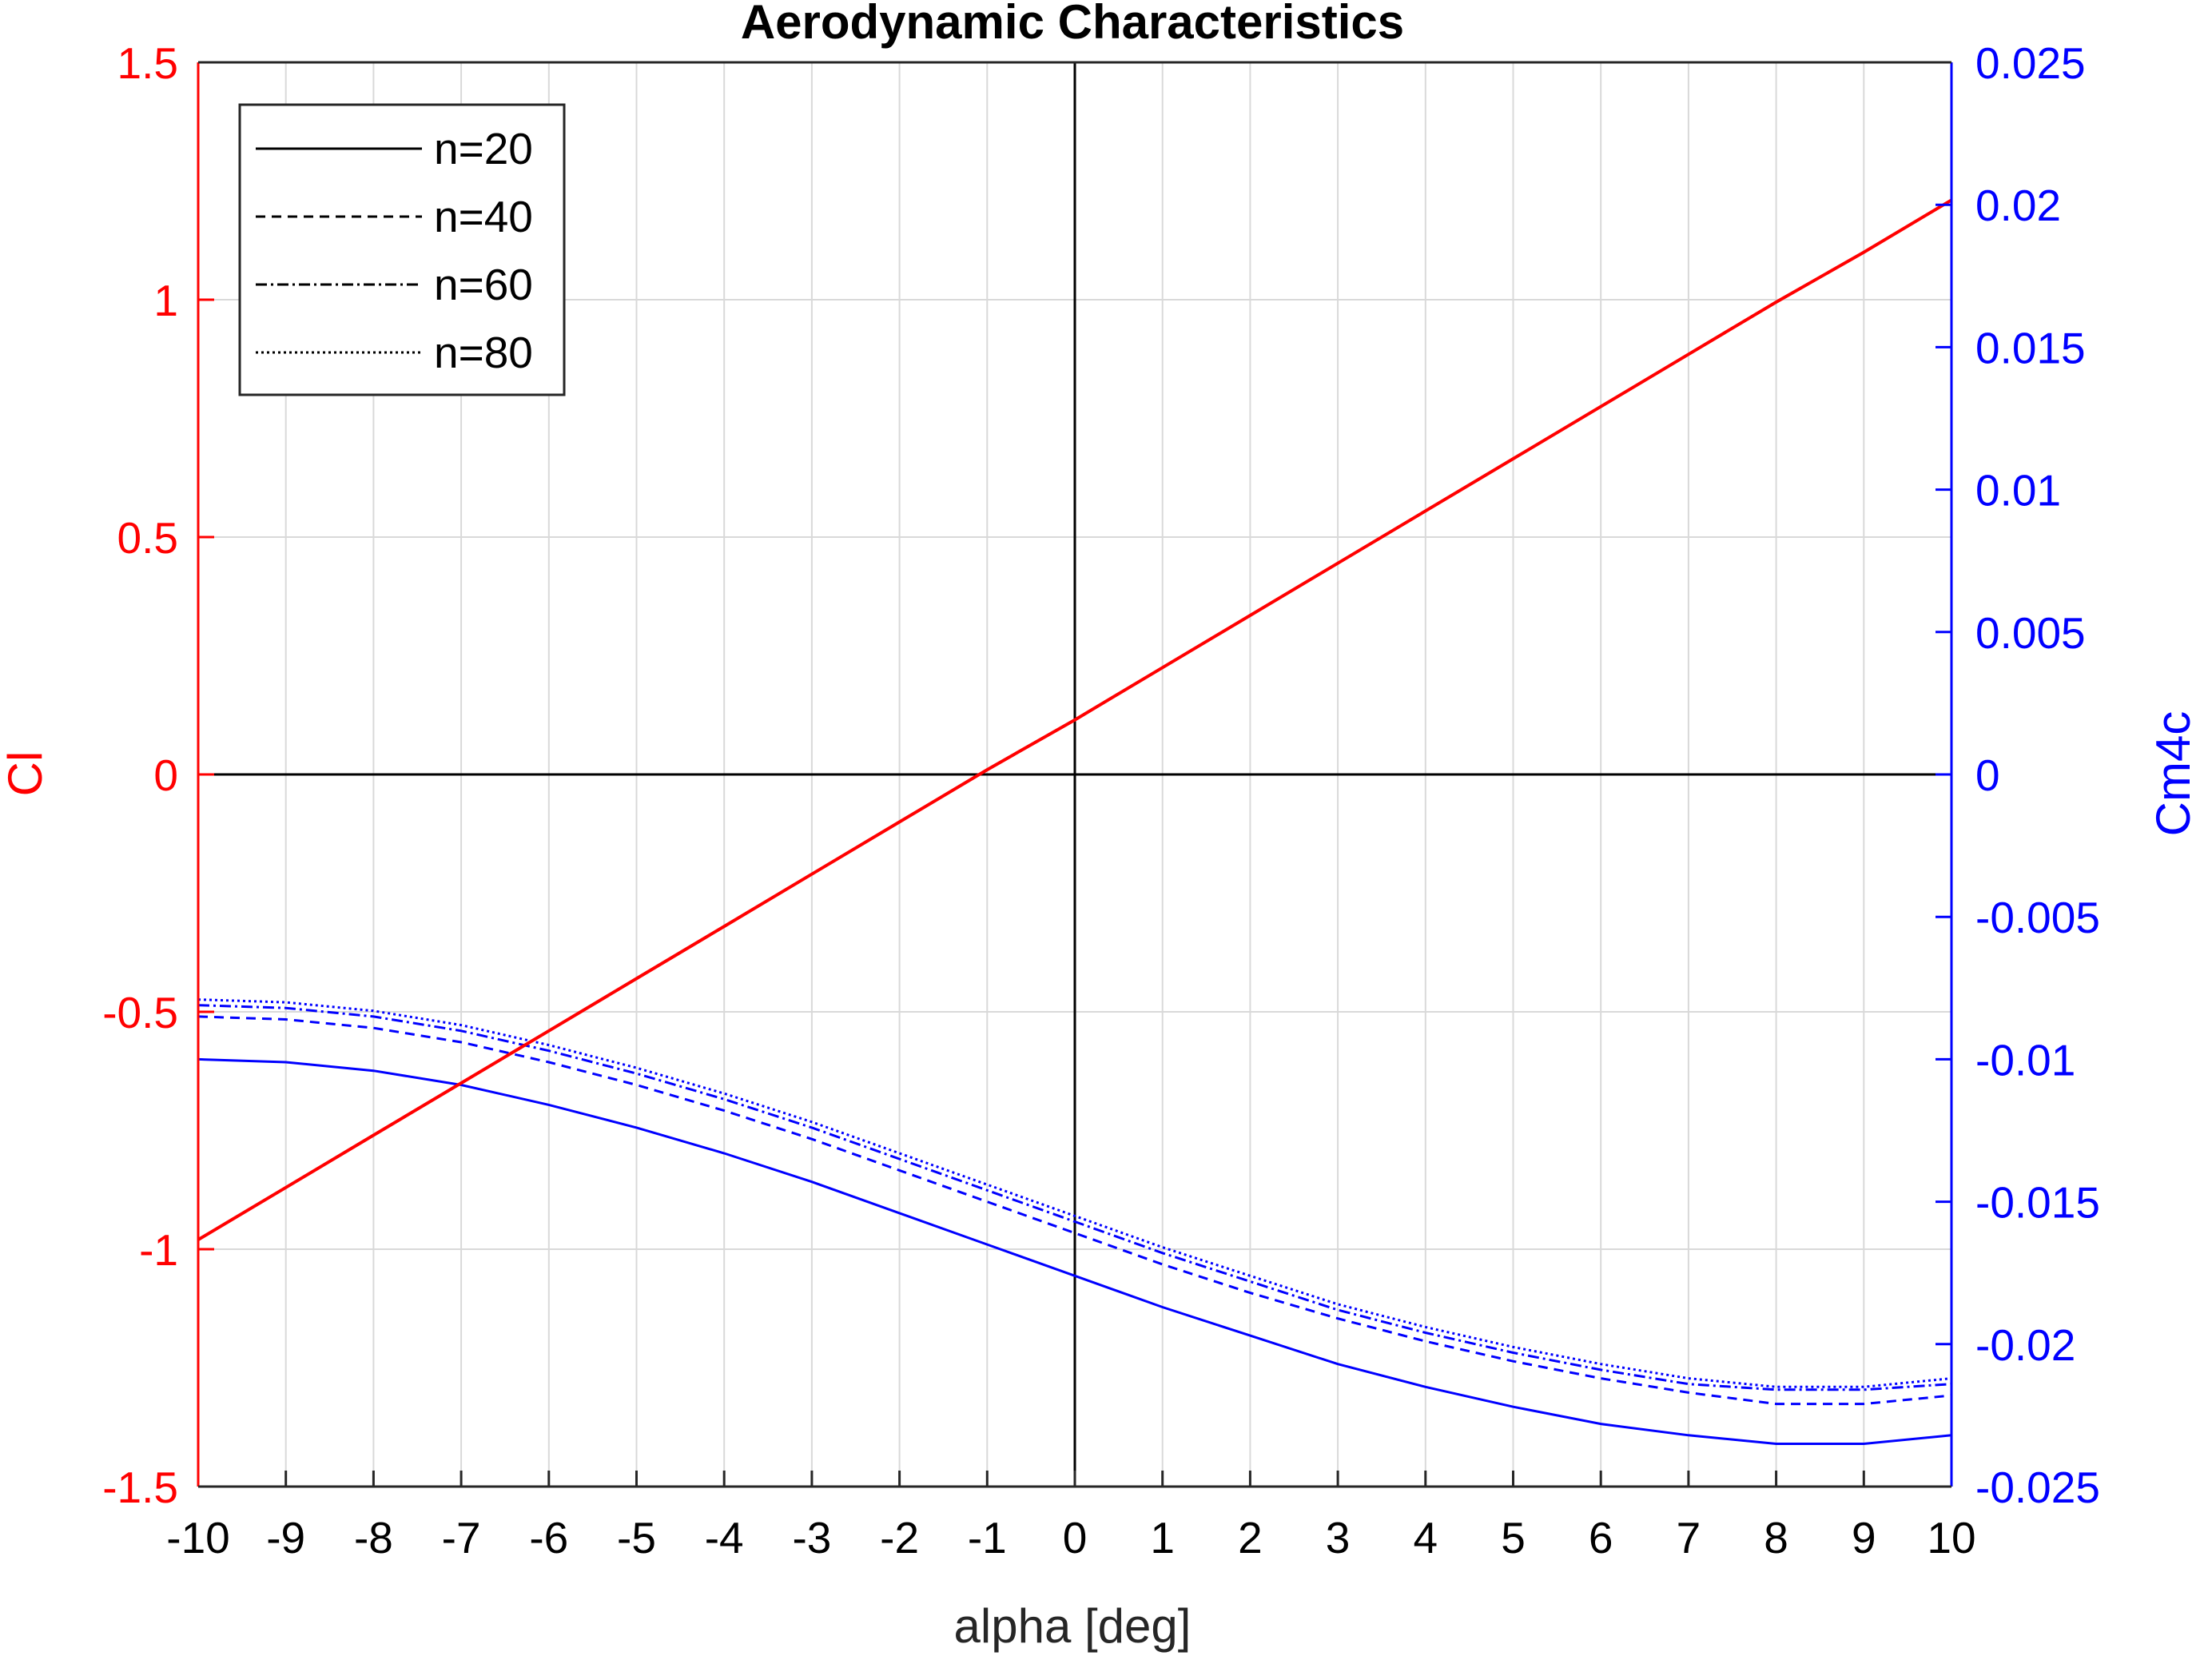 The width and height of the screenshot is (2212, 1660). Describe the element at coordinates (2037, 1487) in the screenshot. I see `y-right-tick-label: -0.025` at that location.